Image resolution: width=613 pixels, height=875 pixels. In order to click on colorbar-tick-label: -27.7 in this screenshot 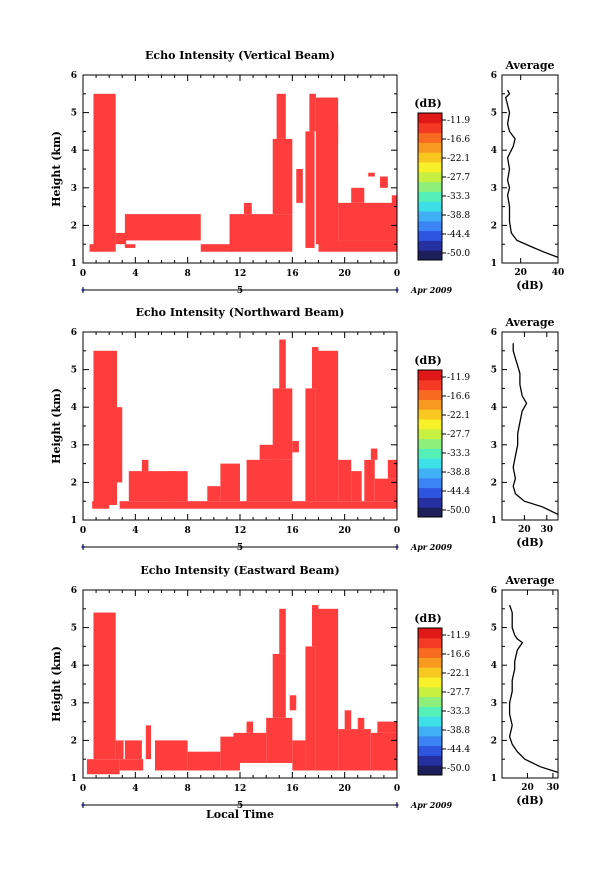, I will do `click(458, 178)`.